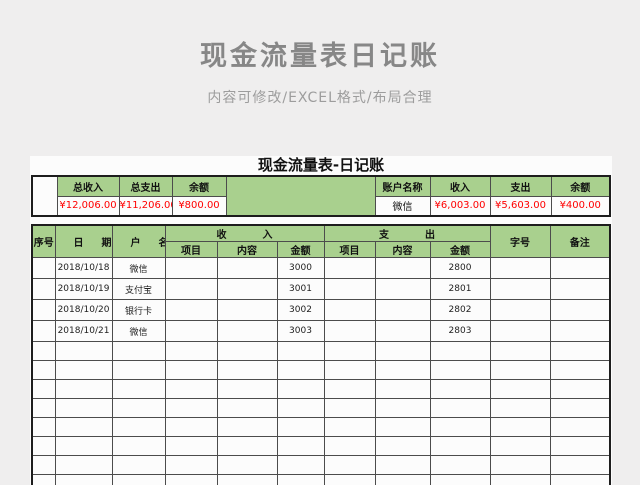  What do you see at coordinates (320, 56) in the screenshot?
I see `page-title: 现金流量表日记账` at bounding box center [320, 56].